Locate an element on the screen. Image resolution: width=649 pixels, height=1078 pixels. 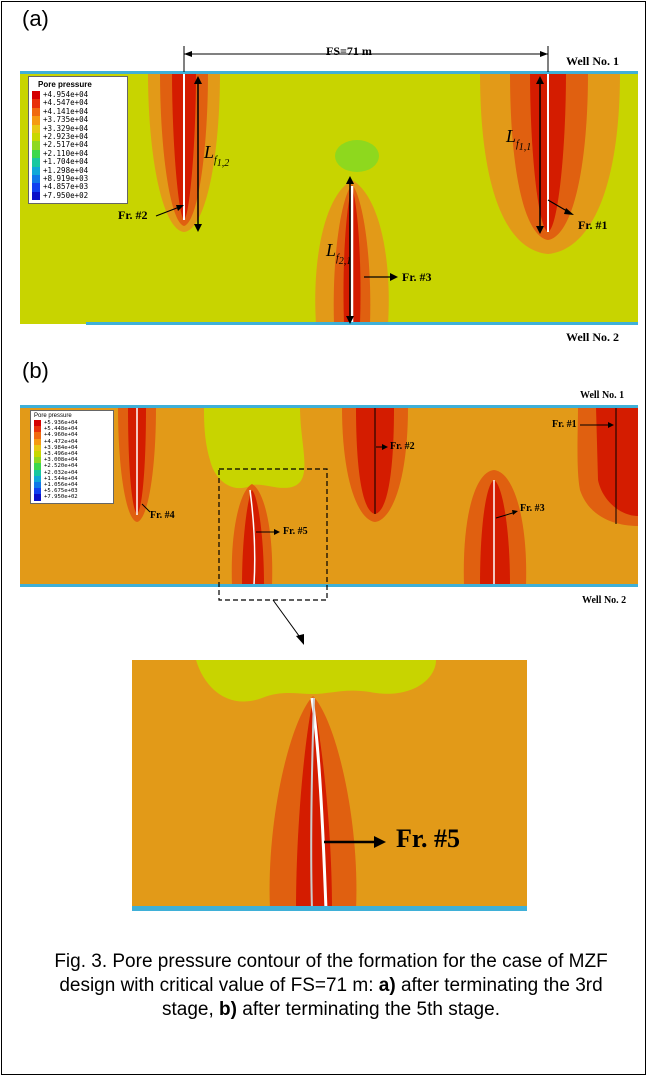
legend-row: +4.954e+04 is located at coordinates (78, 95).